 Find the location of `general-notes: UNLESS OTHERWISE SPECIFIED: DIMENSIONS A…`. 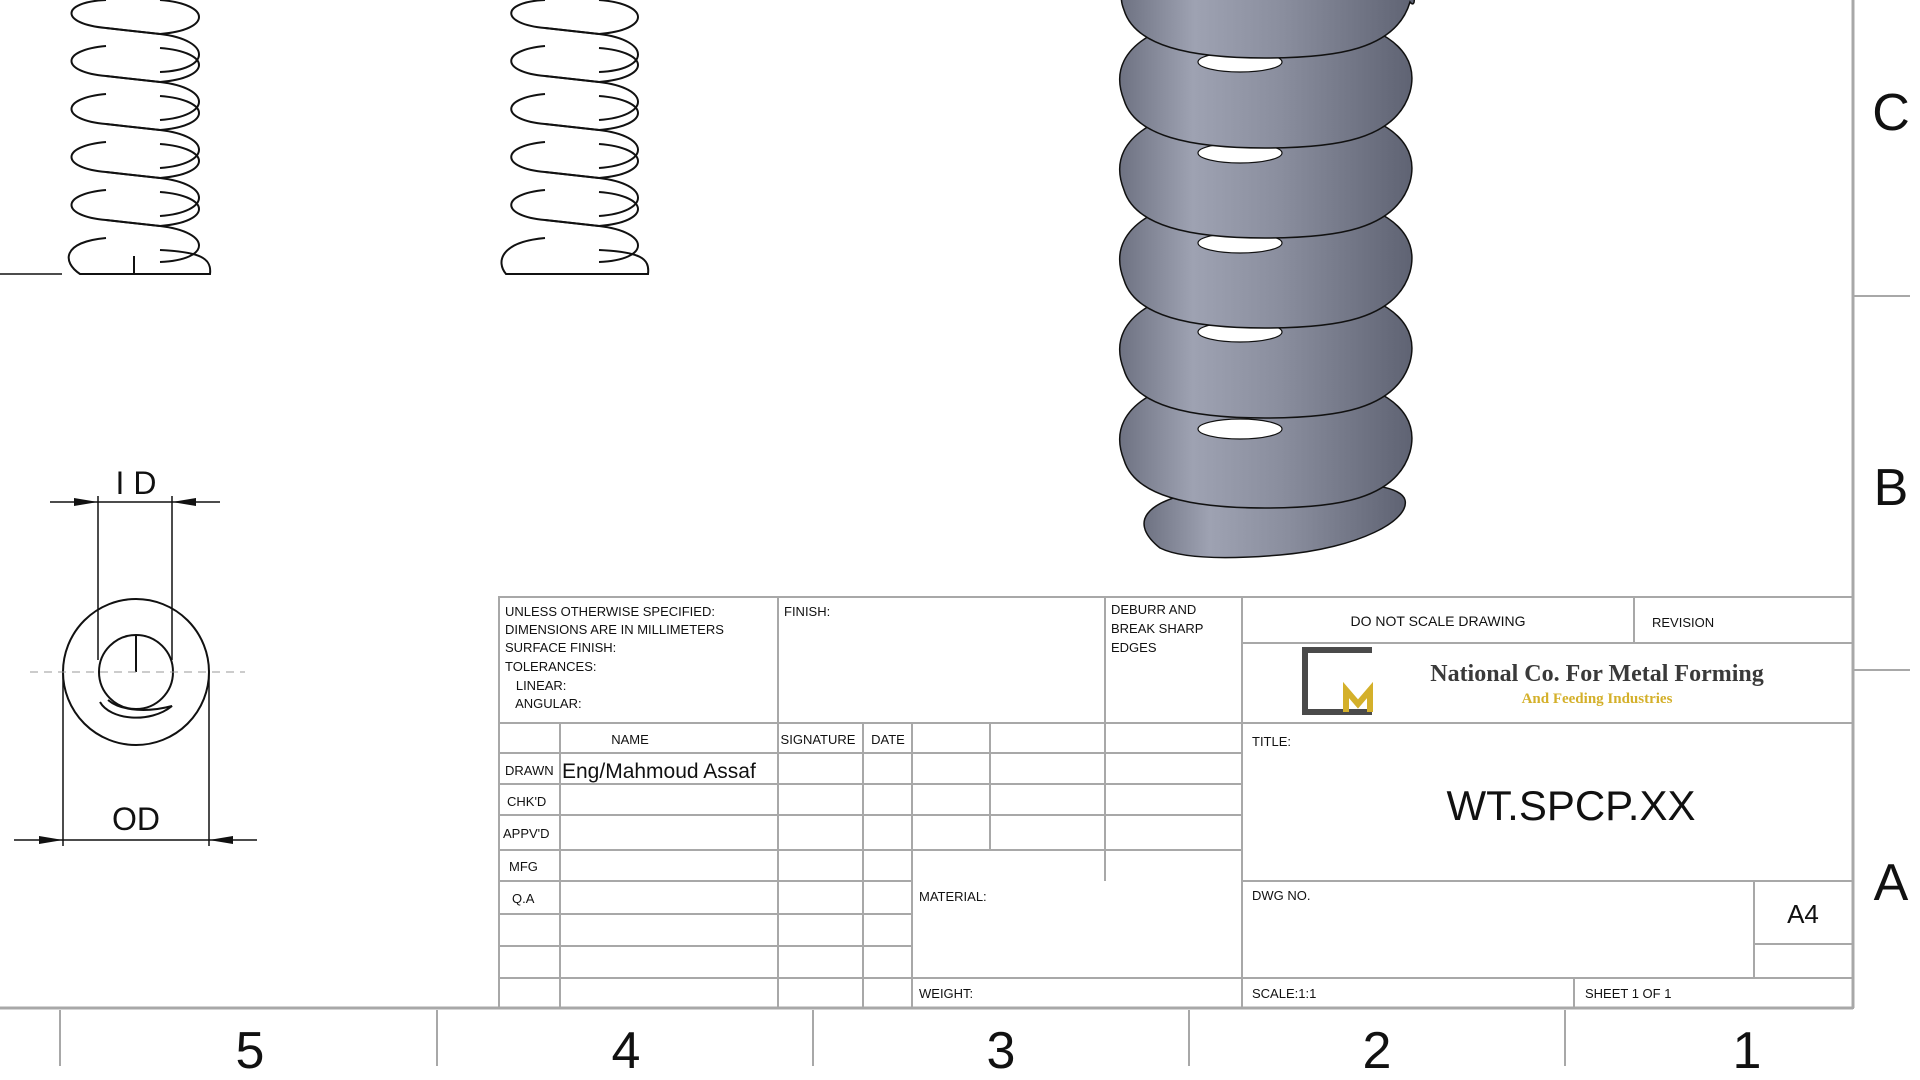

general-notes: UNLESS OTHERWISE SPECIFIED: DIMENSIONS A… is located at coordinates (614, 657).